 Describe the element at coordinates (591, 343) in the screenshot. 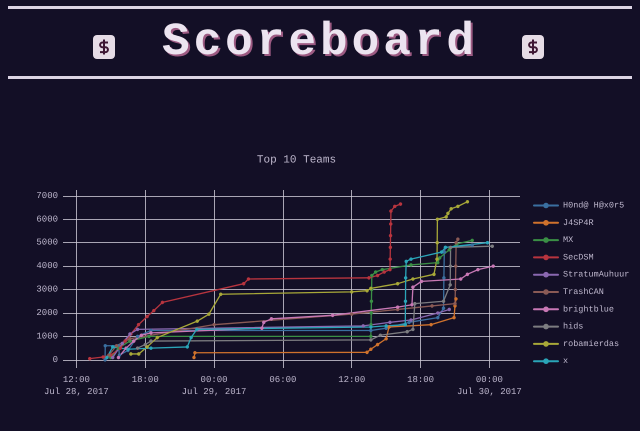

I see `legend-label: robamierdas` at that location.